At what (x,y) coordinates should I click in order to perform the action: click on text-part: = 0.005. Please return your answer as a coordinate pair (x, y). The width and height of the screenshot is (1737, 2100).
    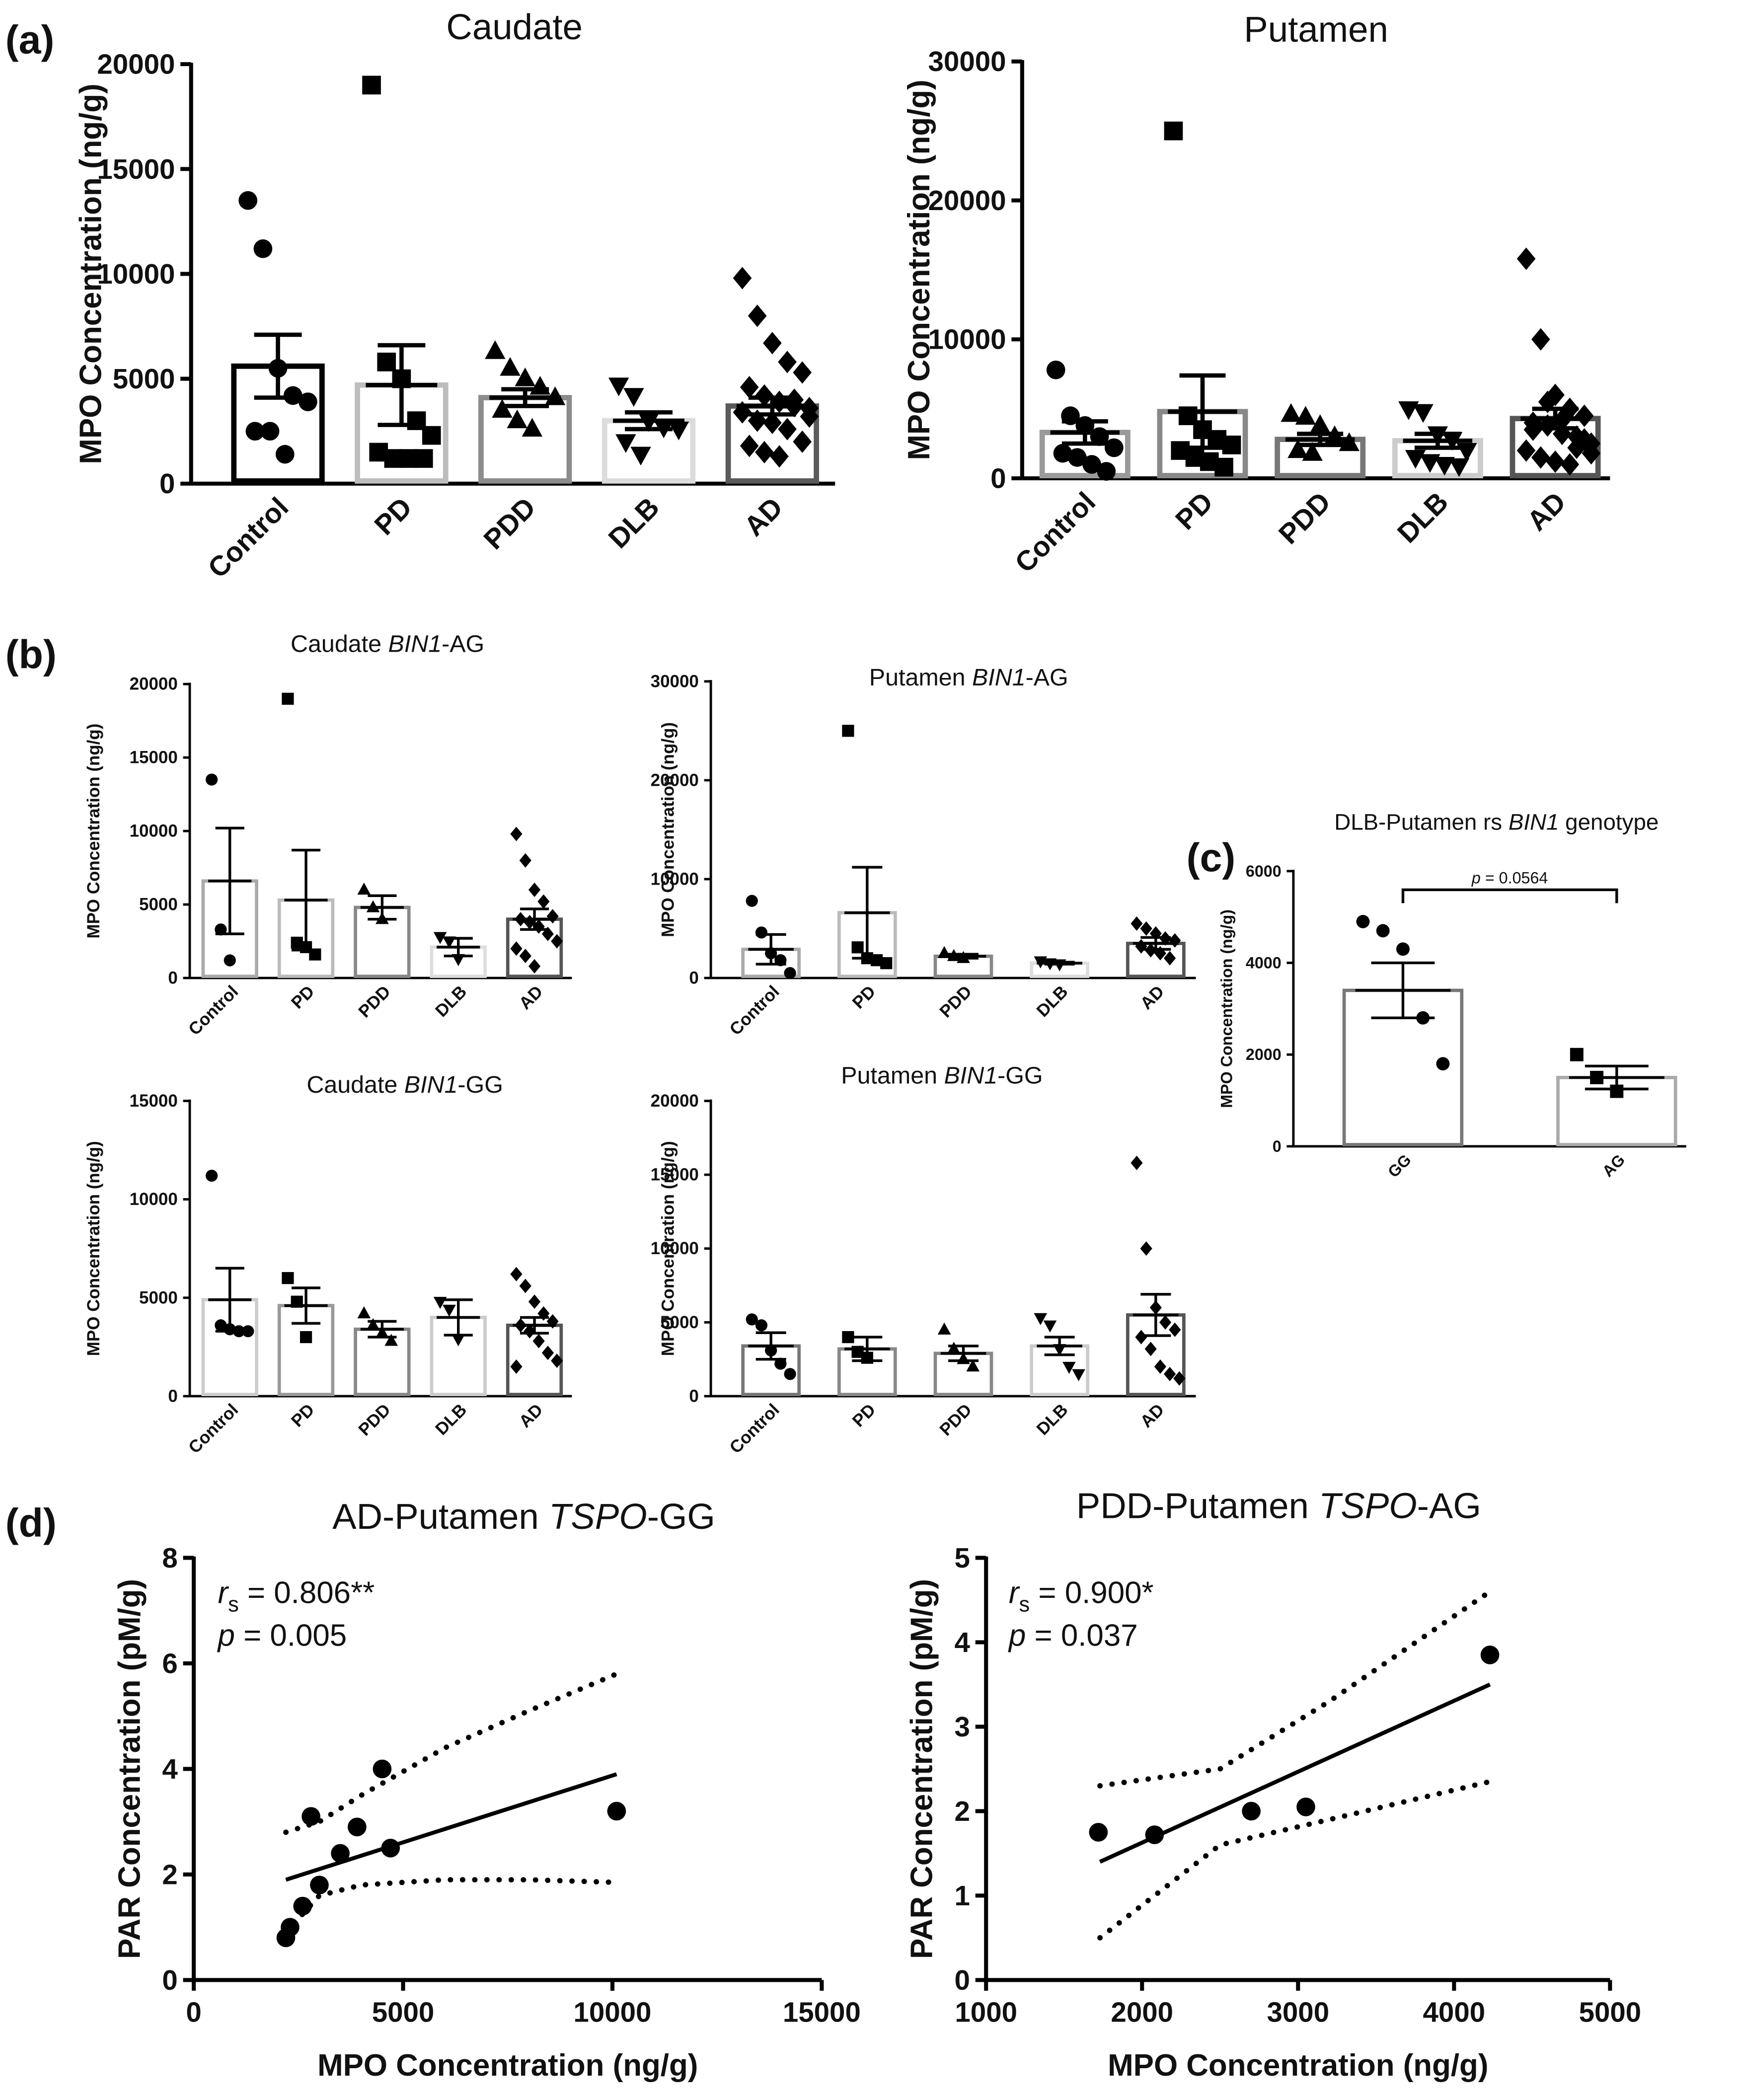
    Looking at the image, I should click on (291, 1635).